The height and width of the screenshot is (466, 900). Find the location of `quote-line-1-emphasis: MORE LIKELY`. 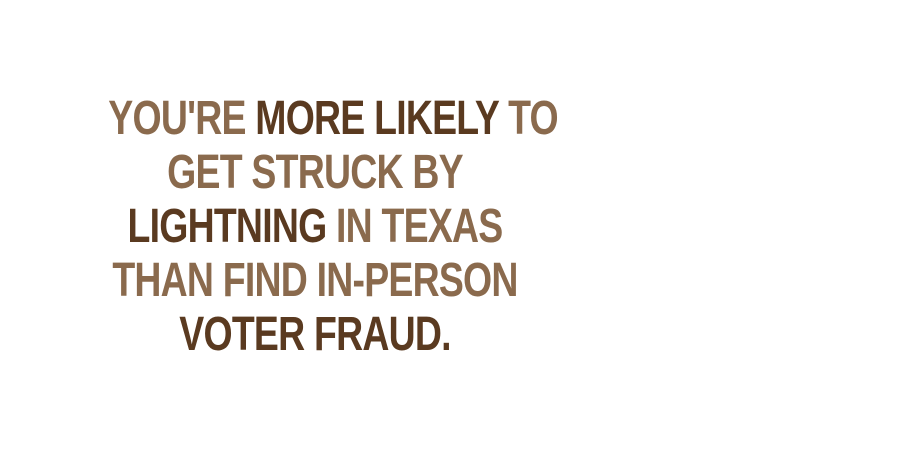

quote-line-1-emphasis: MORE LIKELY is located at coordinates (377, 118).